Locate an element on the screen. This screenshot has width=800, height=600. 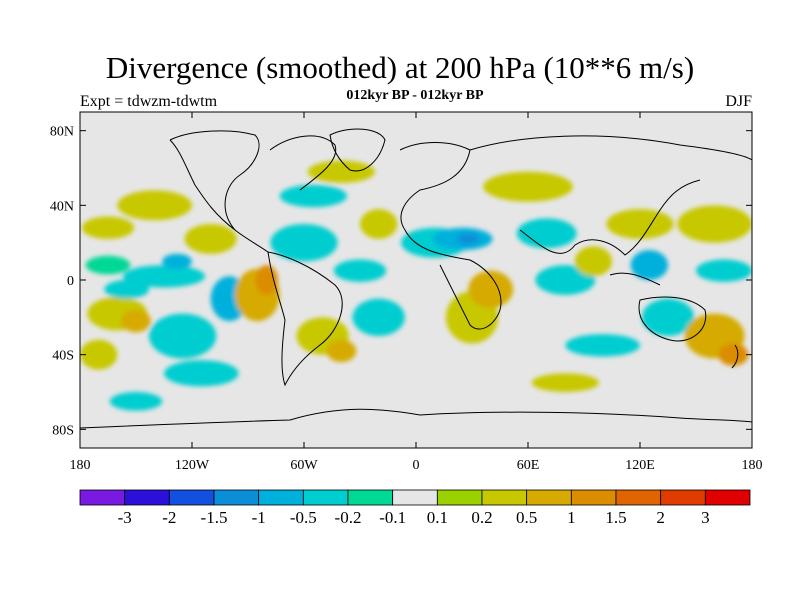
lon-tick-label: 60W is located at coordinates (304, 465).